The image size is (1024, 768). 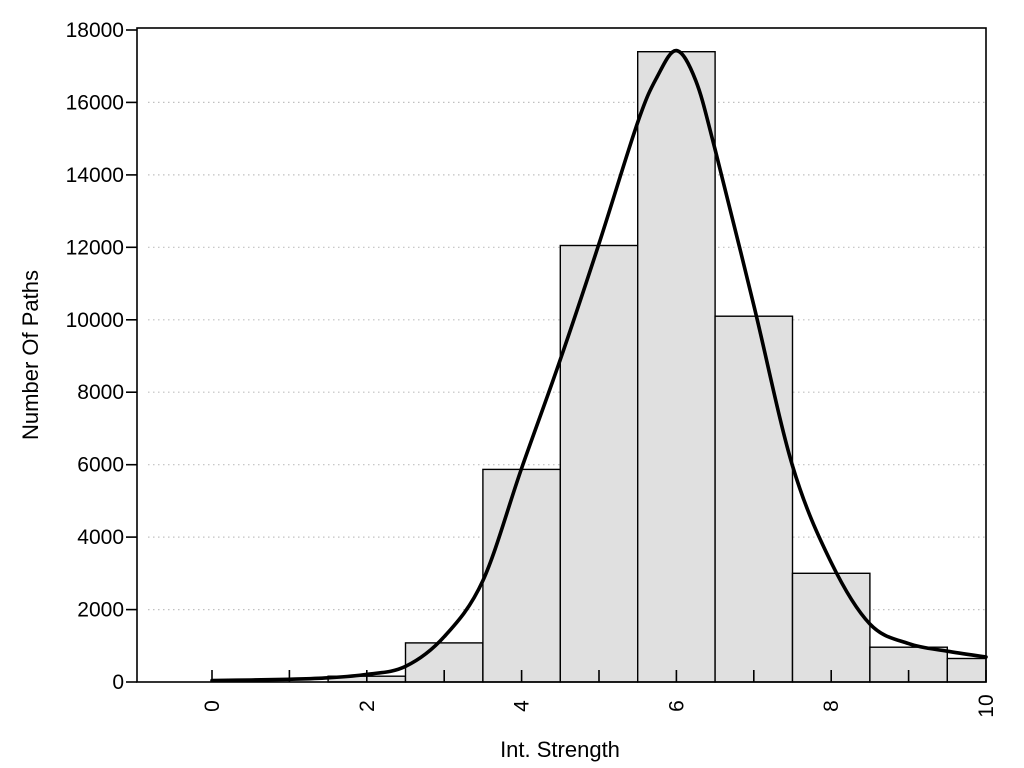 I want to click on x-tick-label: 10, so click(x=986, y=705).